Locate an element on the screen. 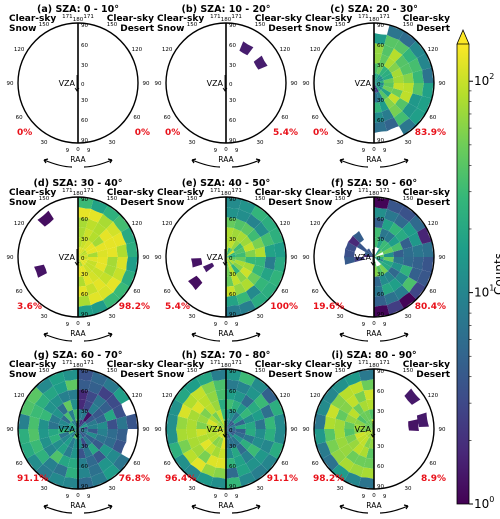 The width and height of the screenshot is (500, 519). snow-percent: 19.6% is located at coordinates (328, 307).